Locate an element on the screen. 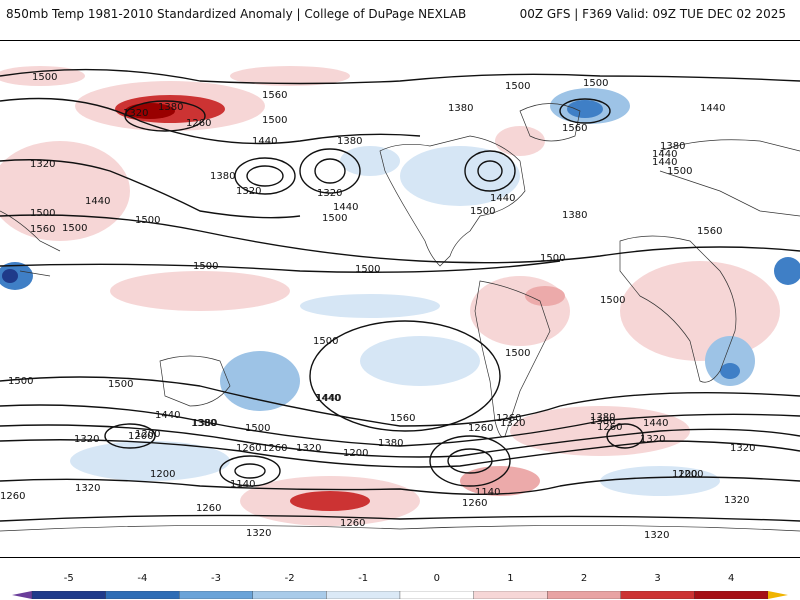  colorbar-tick-label: 0 is located at coordinates (436, 578).